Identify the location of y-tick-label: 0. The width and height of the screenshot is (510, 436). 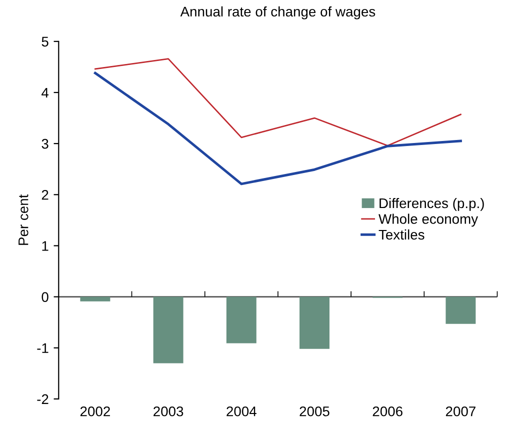
(45, 297).